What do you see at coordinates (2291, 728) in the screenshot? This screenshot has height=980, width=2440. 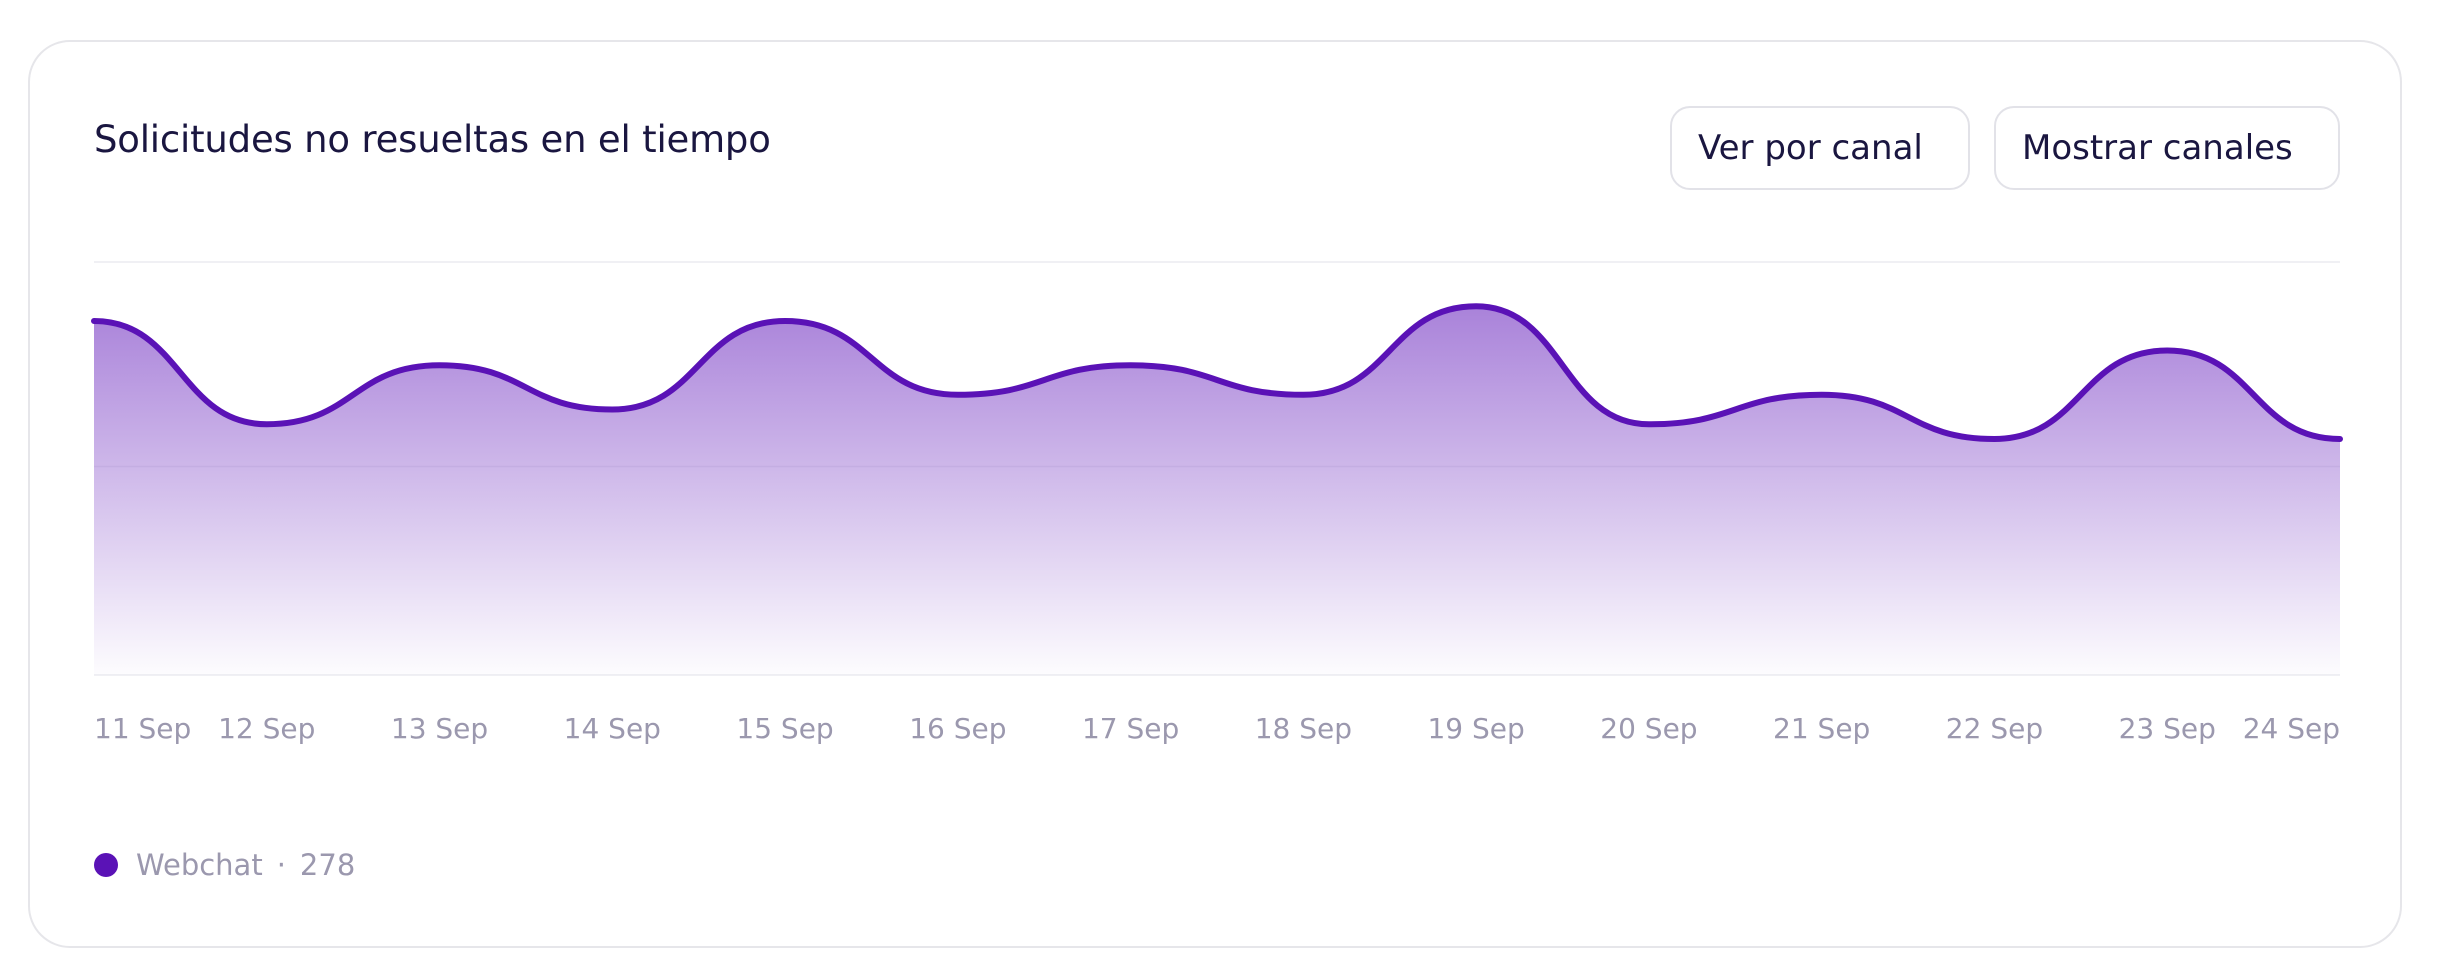 I see `x-tick-label: 24 Sep` at bounding box center [2291, 728].